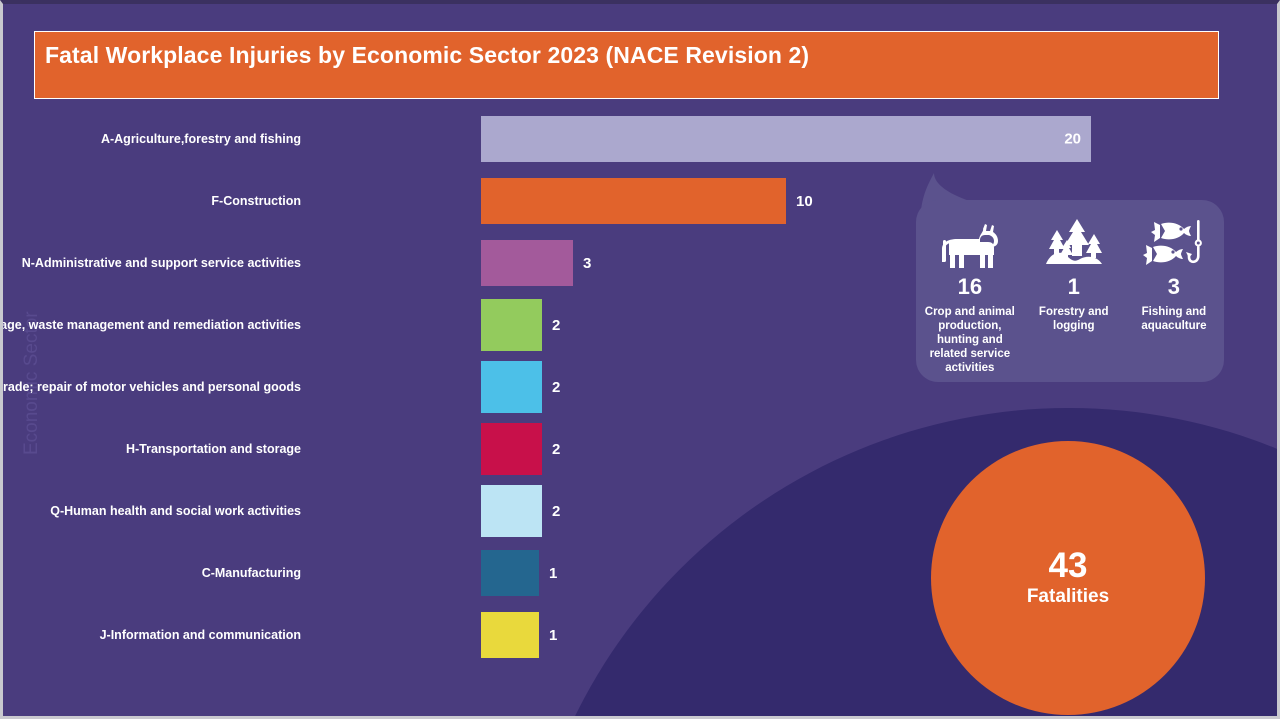 The image size is (1280, 719). Describe the element at coordinates (1073, 286) in the screenshot. I see `breakdown-value: 1` at that location.